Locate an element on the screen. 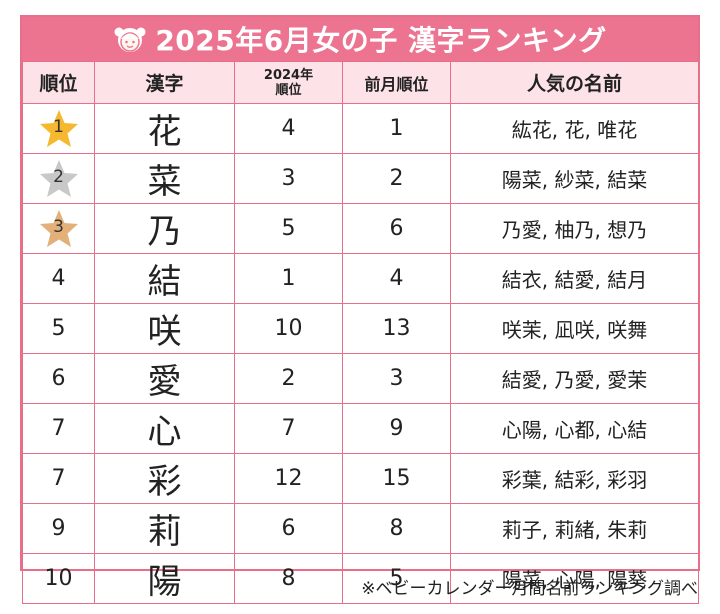 The image size is (720, 614). table-row: 9 莉 6 8 莉子, 莉緒, 朱莉 is located at coordinates (360, 528).